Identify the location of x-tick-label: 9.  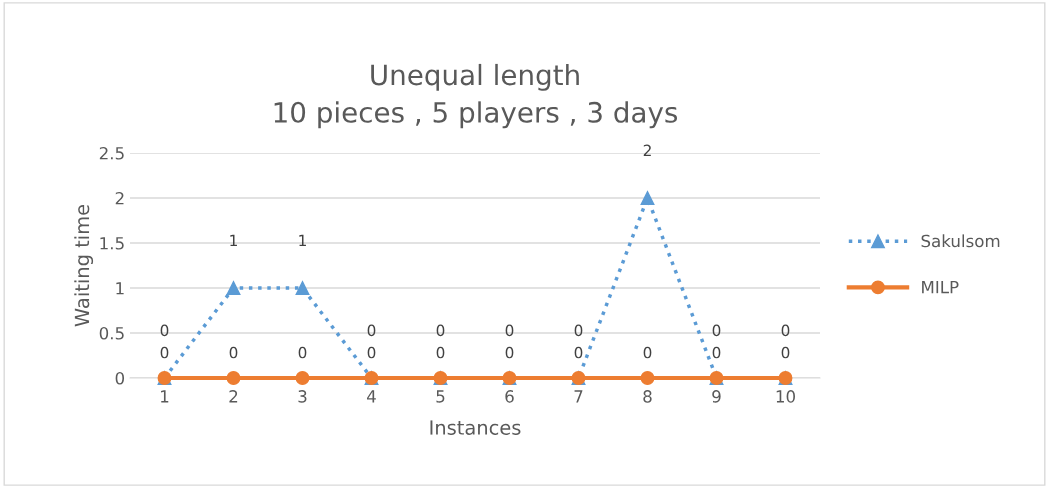
(716, 396).